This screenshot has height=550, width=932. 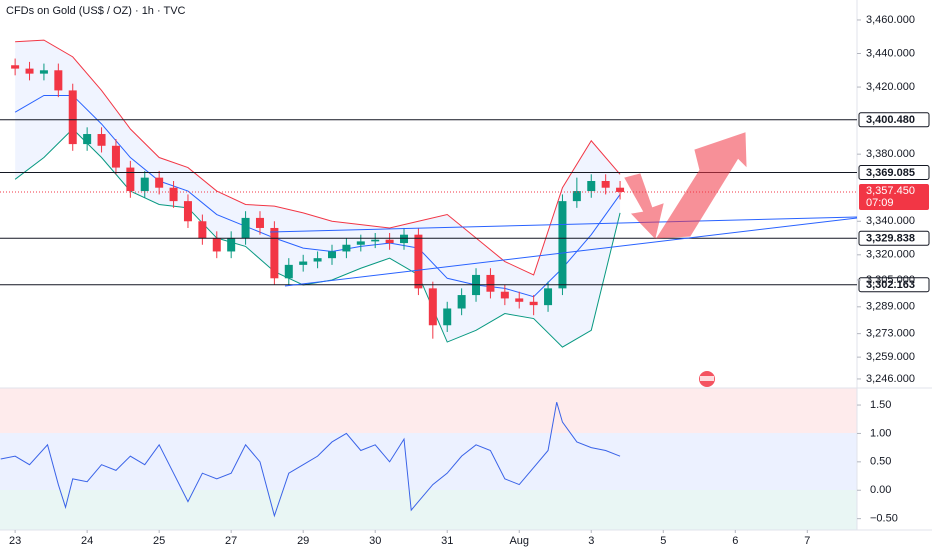 What do you see at coordinates (890, 379) in the screenshot?
I see `y-tick-label: 3,246.000` at bounding box center [890, 379].